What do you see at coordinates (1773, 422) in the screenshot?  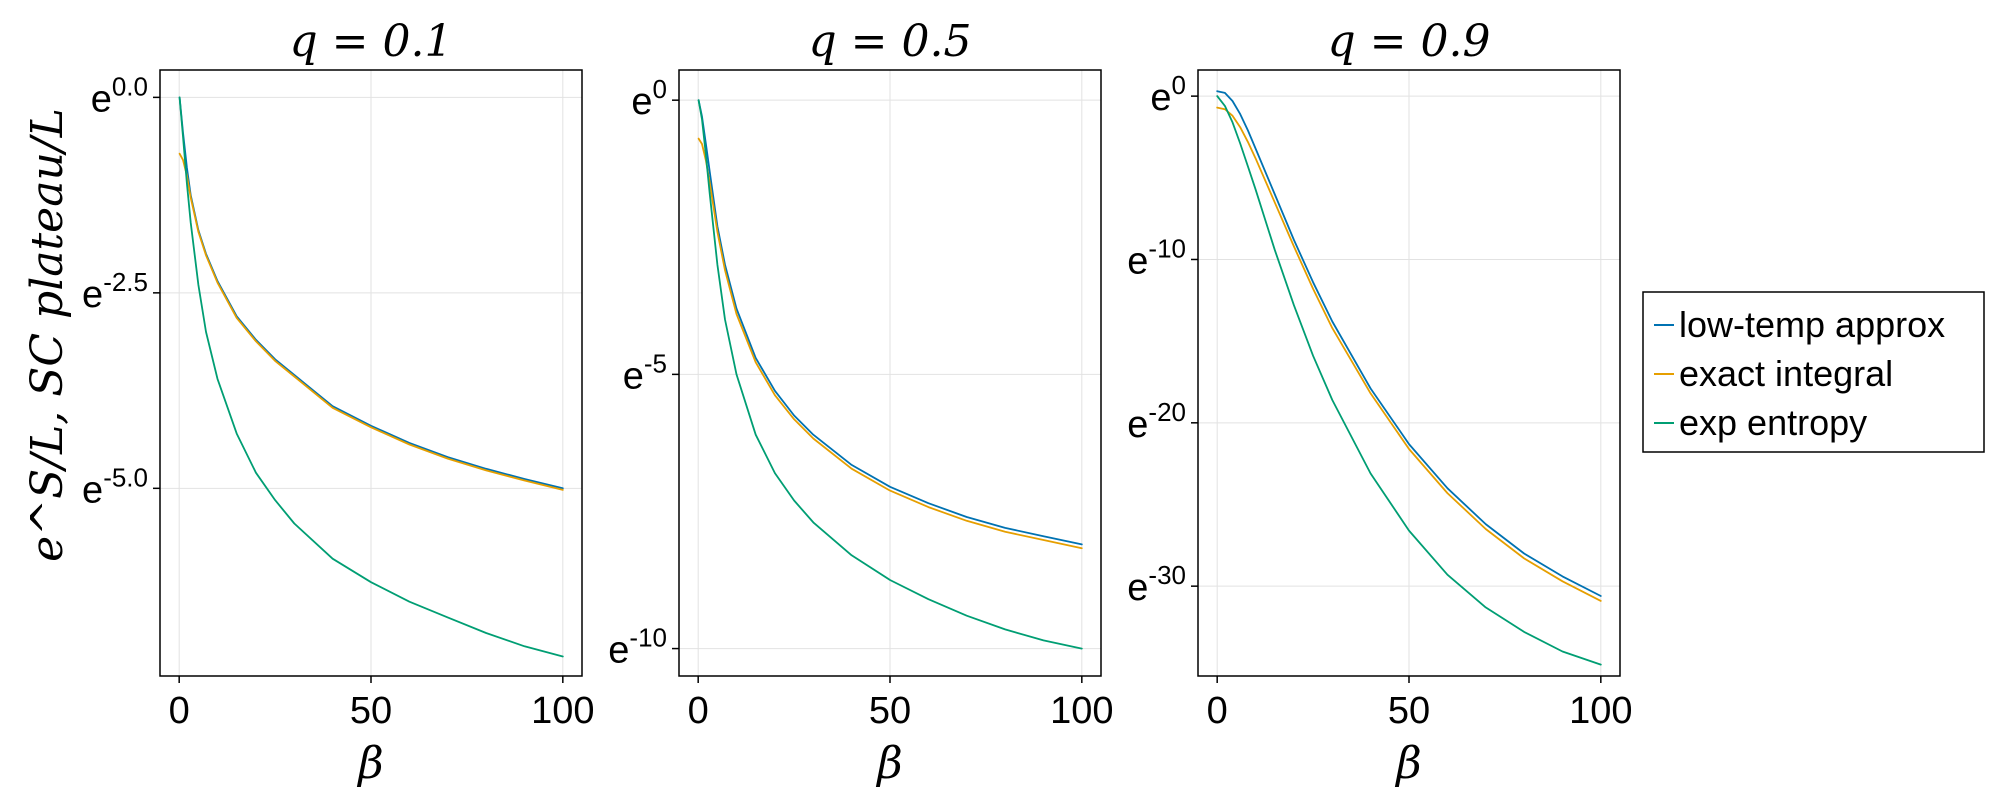 I see `legend-label-exp-entropy: exp entropy` at bounding box center [1773, 422].